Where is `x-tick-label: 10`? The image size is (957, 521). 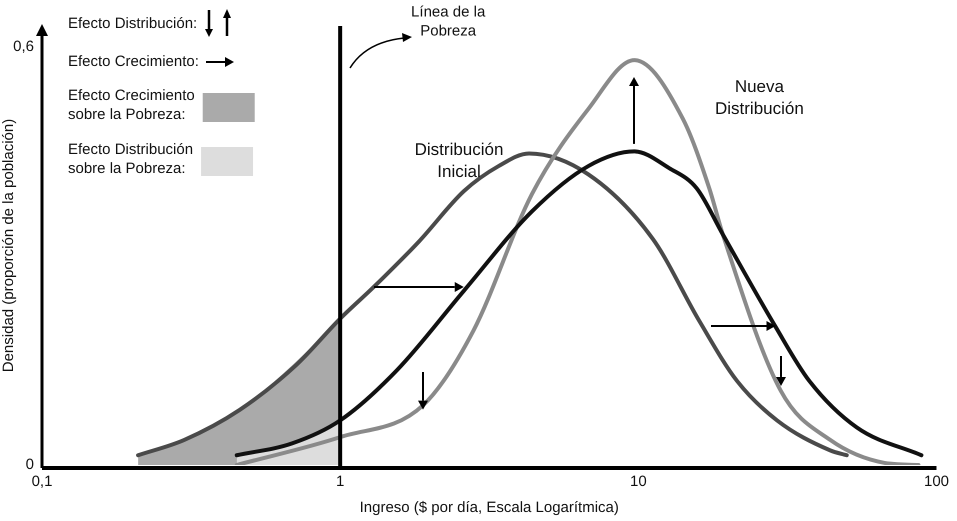 x-tick-label: 10 is located at coordinates (638, 481).